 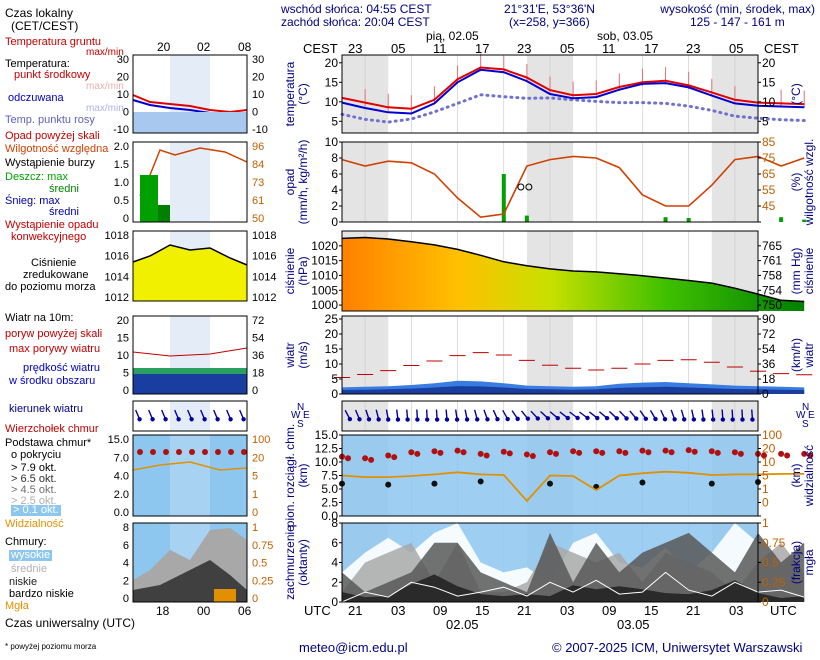 I want to click on legend-y-tick-left: -10, so click(x=121, y=130).